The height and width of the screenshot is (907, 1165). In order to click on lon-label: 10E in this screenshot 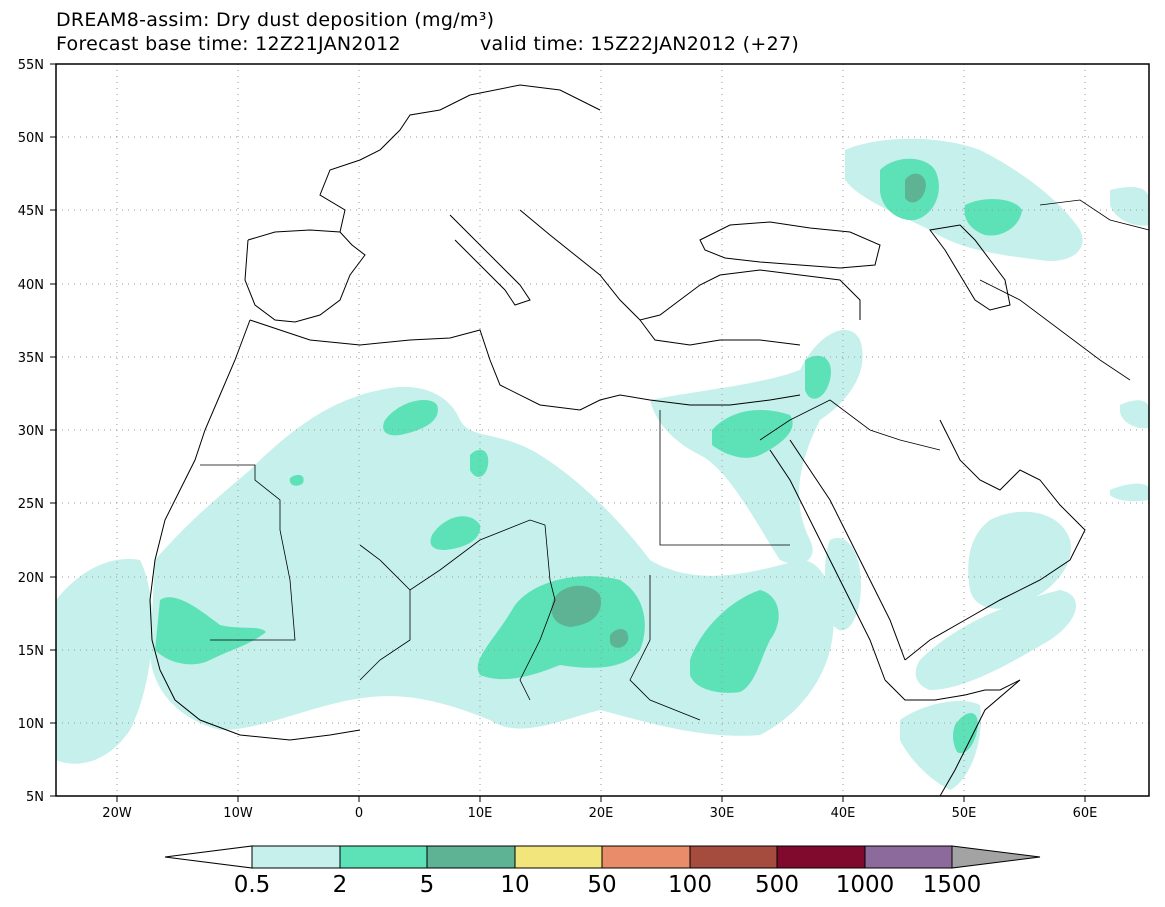, I will do `click(480, 813)`.